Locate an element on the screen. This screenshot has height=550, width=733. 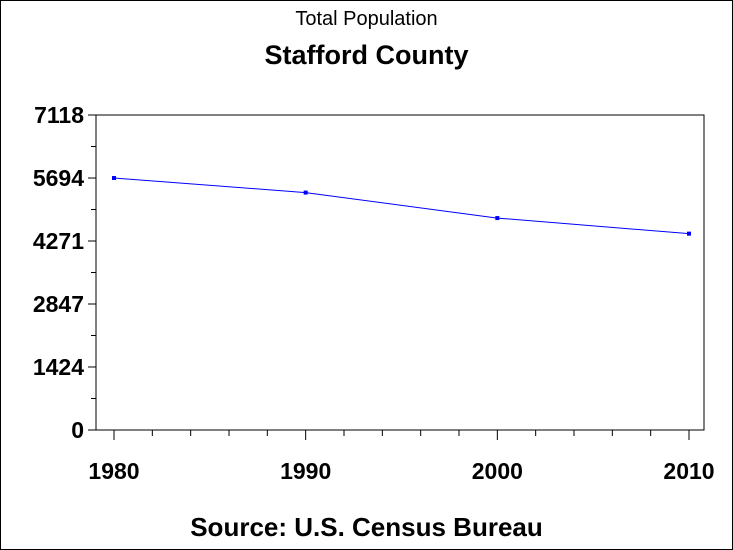
y-tick-label: 7118 is located at coordinates (59, 115).